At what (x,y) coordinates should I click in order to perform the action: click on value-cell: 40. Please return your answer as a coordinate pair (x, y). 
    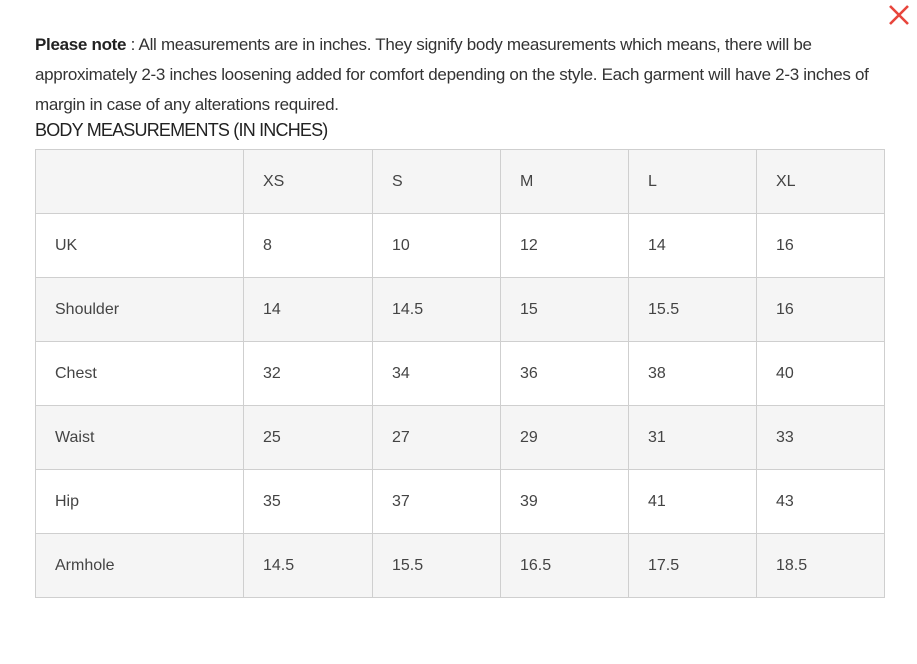
    Looking at the image, I should click on (820, 373).